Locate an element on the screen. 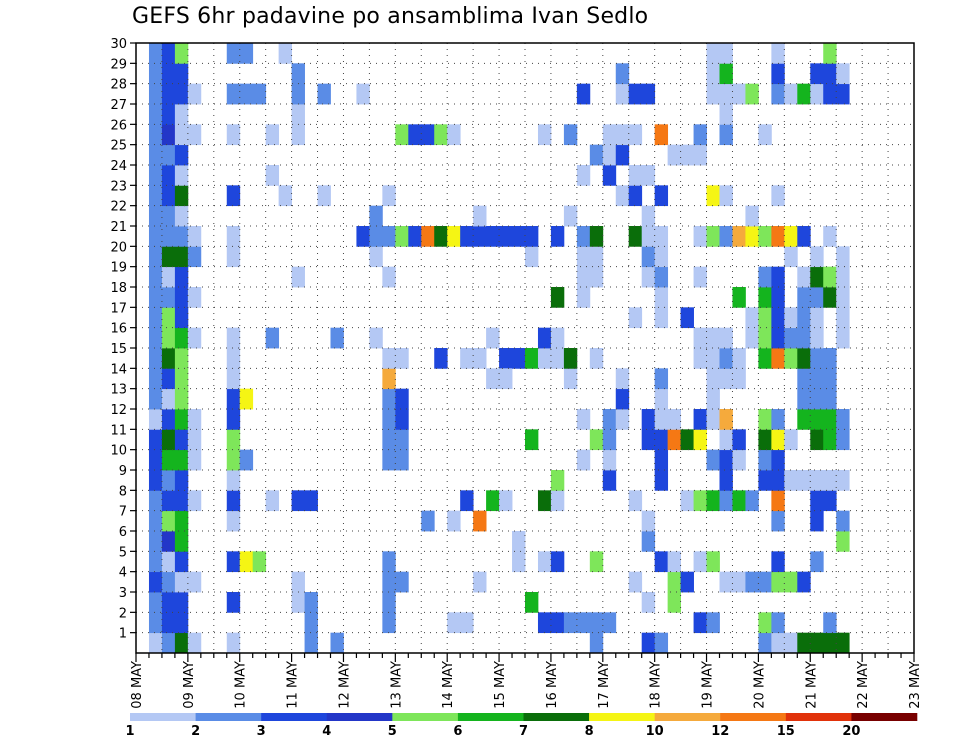 Image resolution: width=960 pixels, height=746 pixels. y-tick-label: 11 is located at coordinates (118, 430).